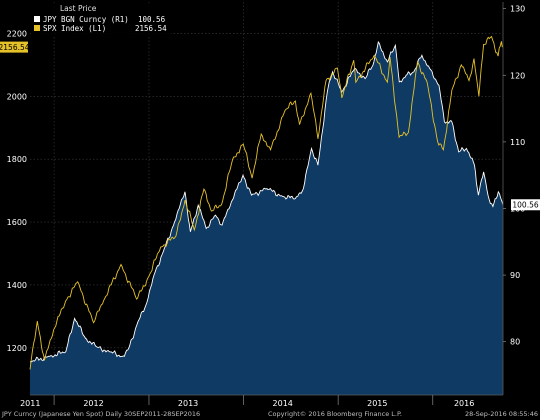  I want to click on left-axis-ticks: 1200 1400 1600 1800 2000 2200, so click(17, 190).